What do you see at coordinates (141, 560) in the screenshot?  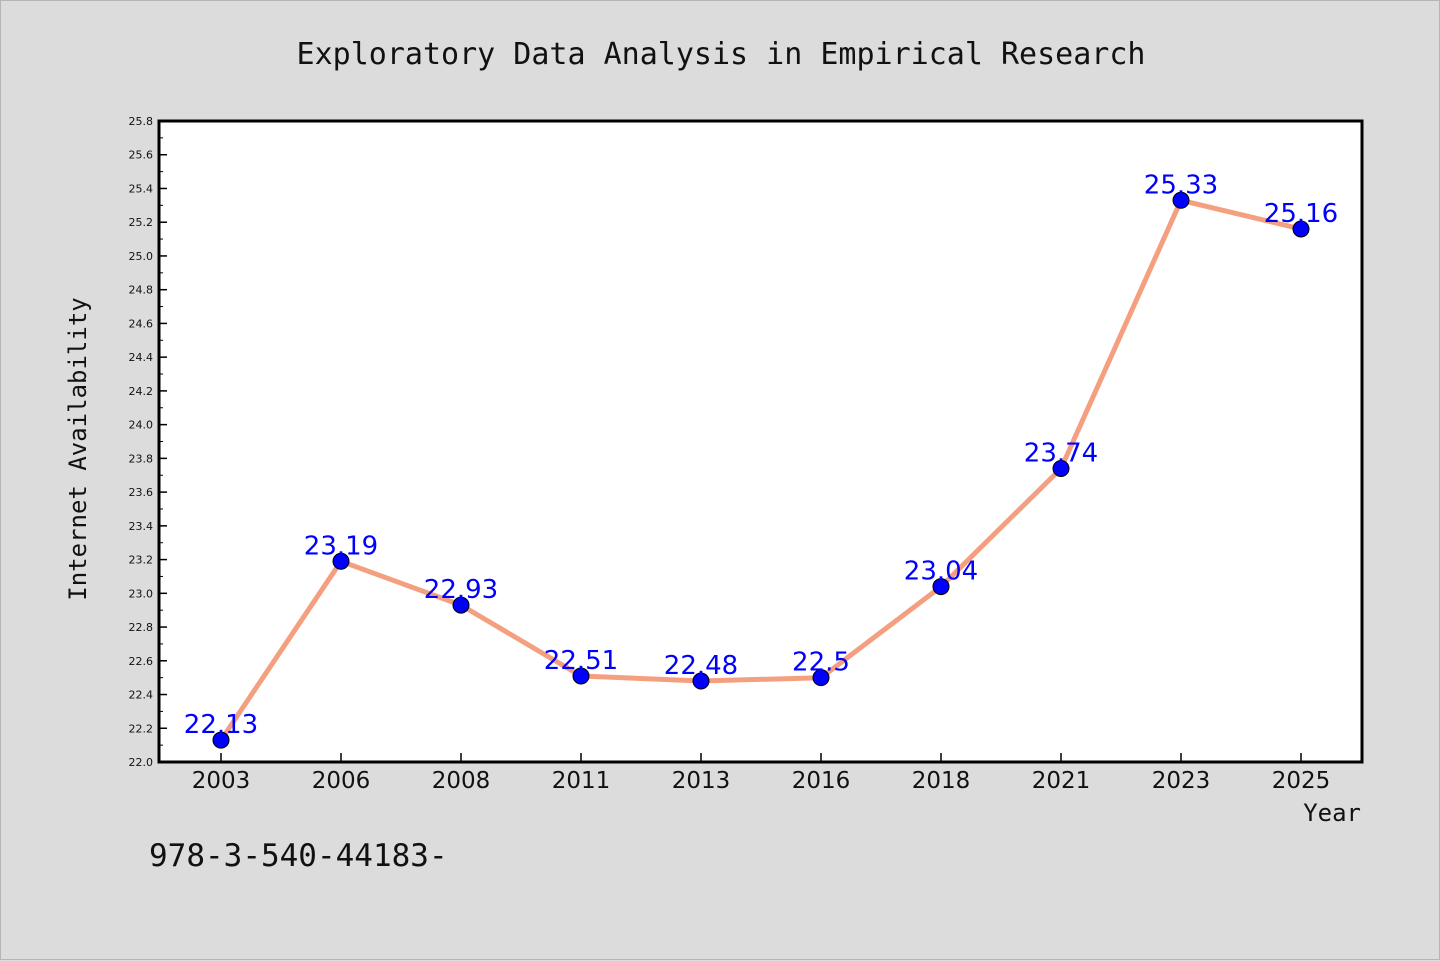 I see `y-tick-label: 23.2` at bounding box center [141, 560].